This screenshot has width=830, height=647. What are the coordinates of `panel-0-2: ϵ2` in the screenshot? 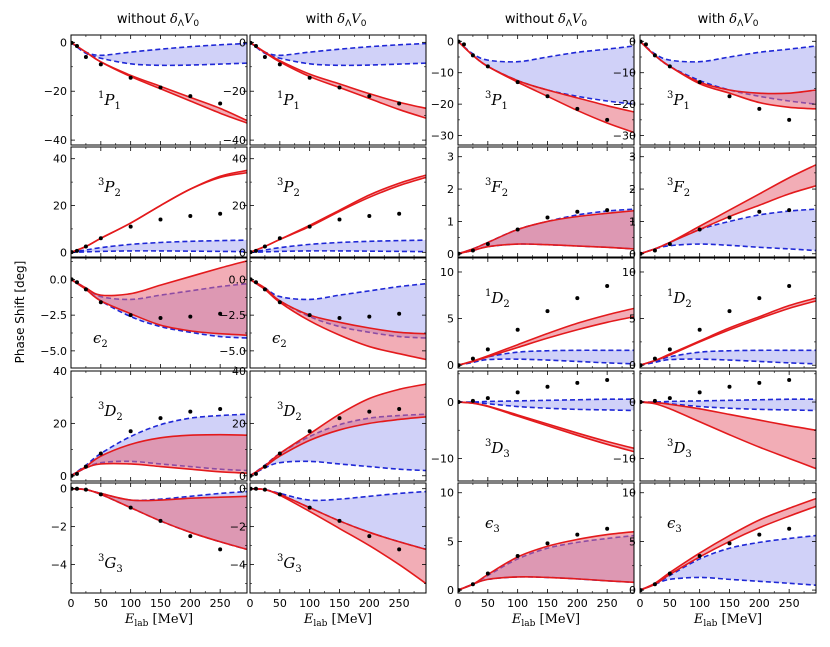 It's located at (159, 313).